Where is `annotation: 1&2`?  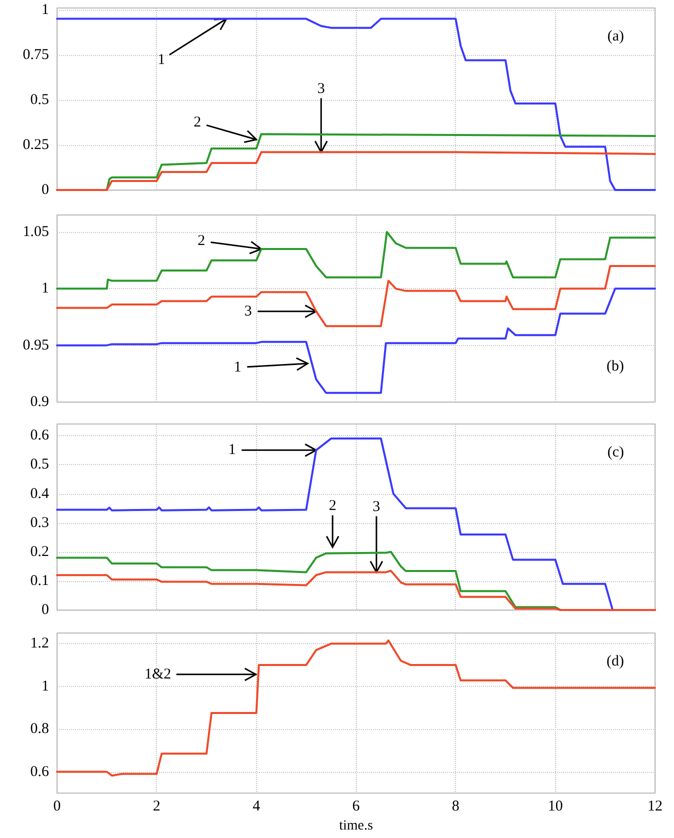
annotation: 1&2 is located at coordinates (158, 674).